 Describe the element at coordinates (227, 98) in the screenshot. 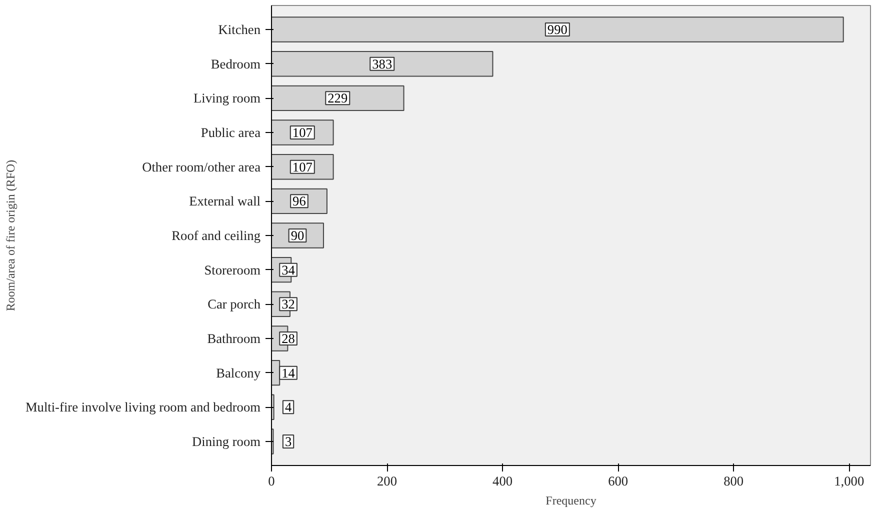

I see `y-tick-label: Living room` at that location.